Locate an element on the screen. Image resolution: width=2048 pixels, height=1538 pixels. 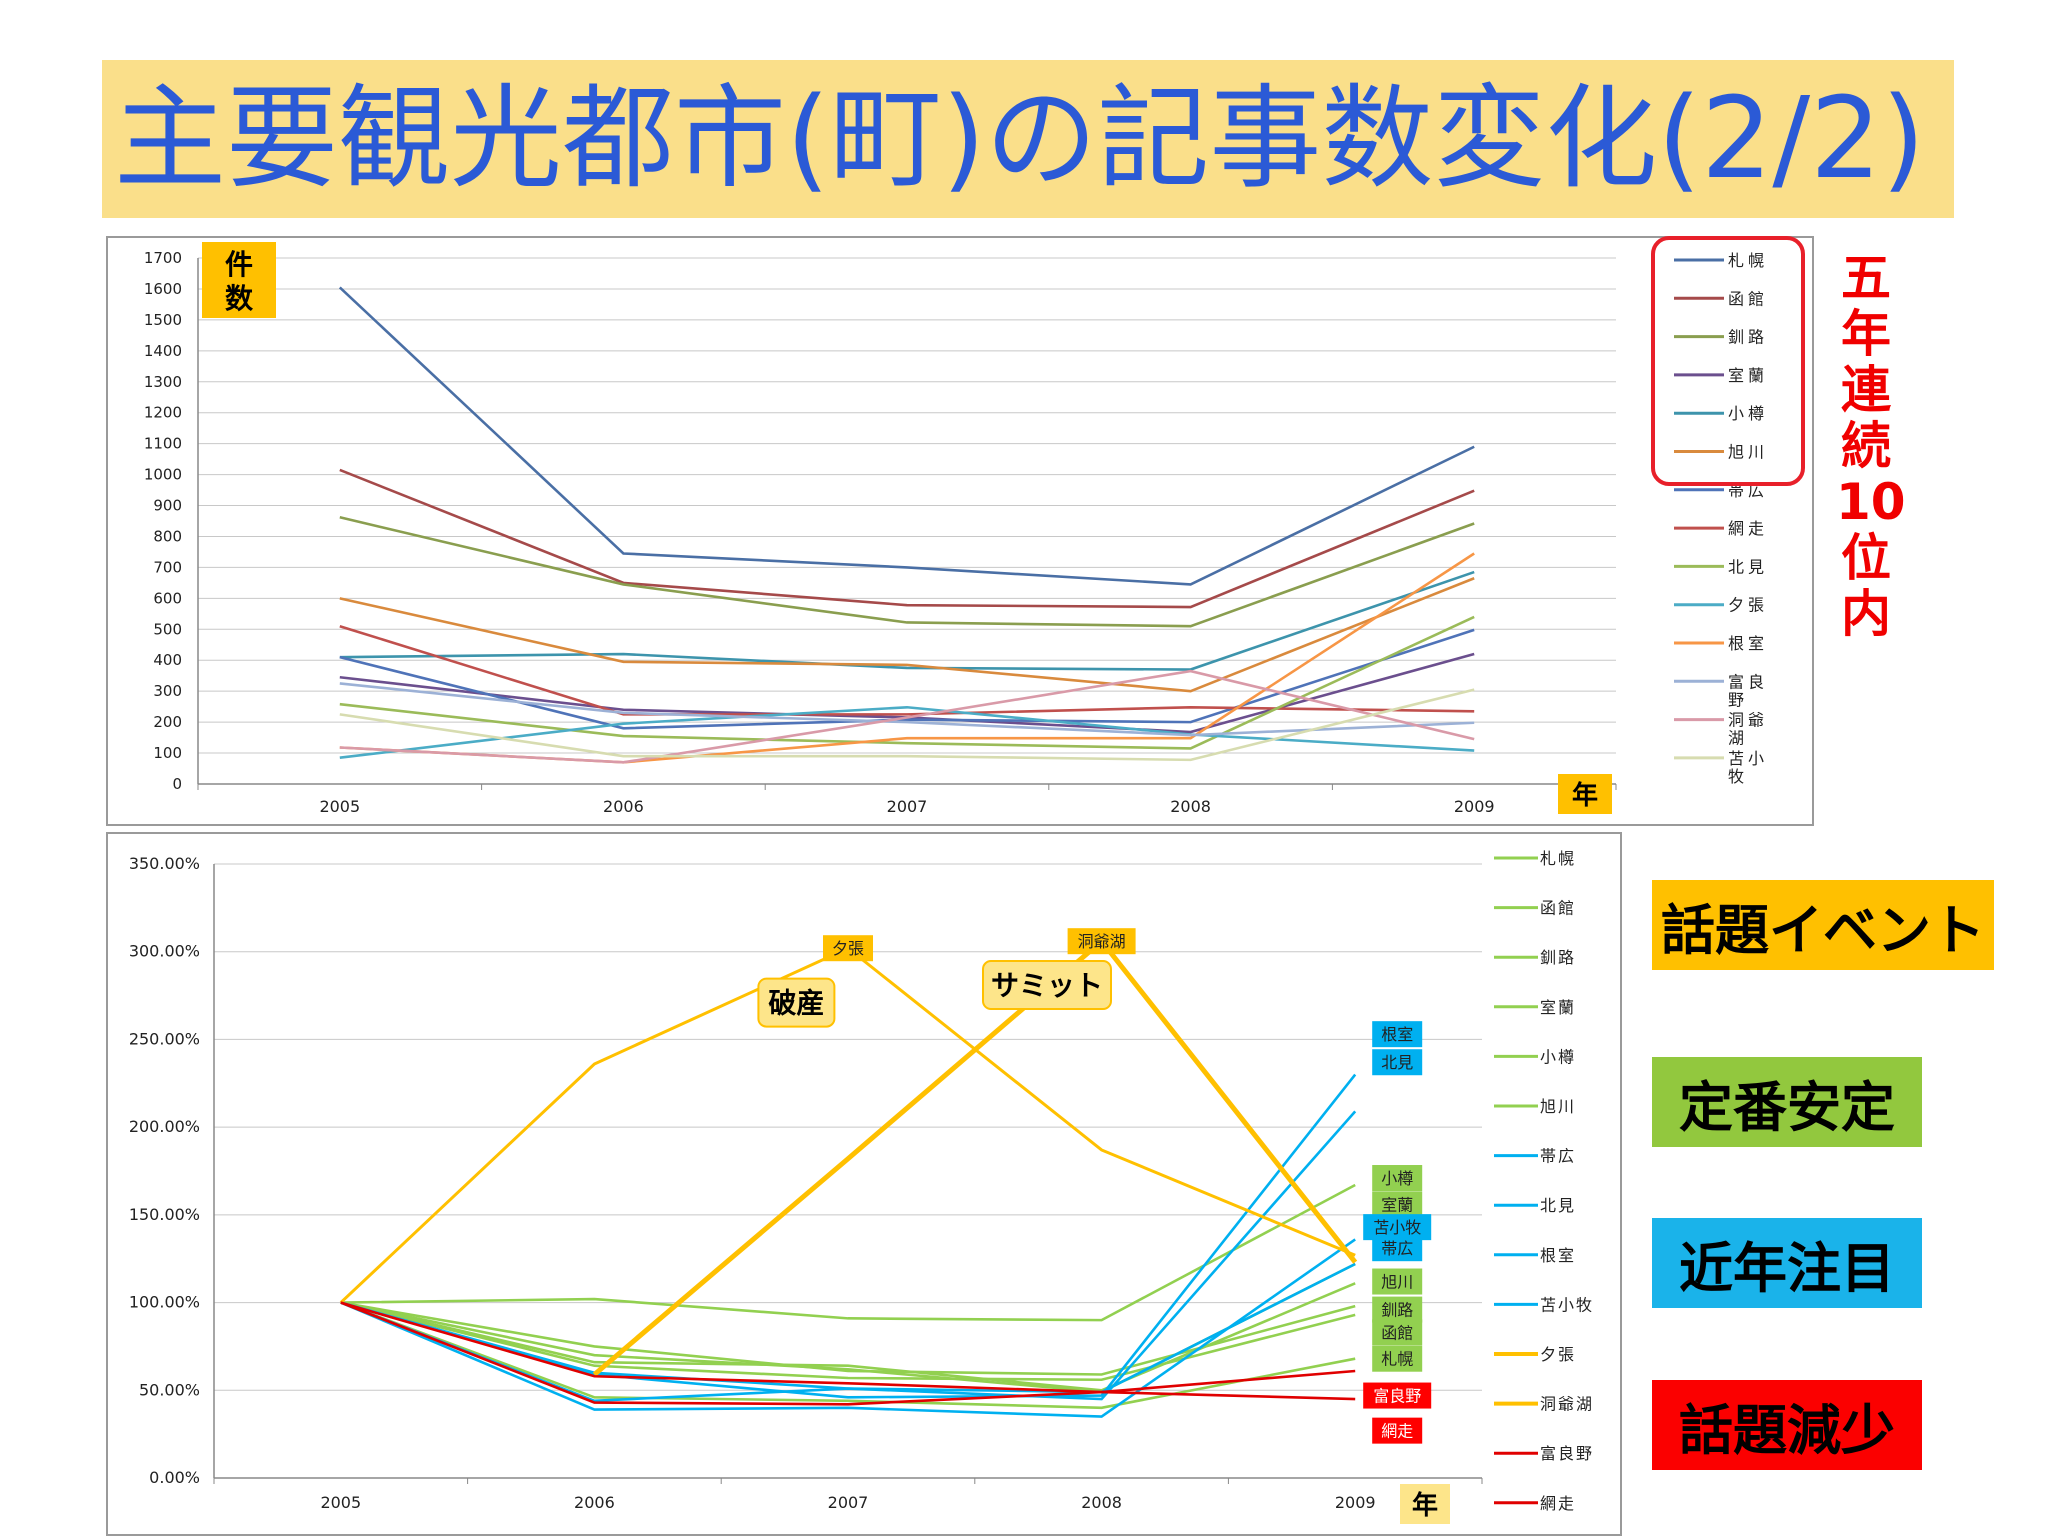
annotation-label: 室蘭 is located at coordinates (1397, 1204).